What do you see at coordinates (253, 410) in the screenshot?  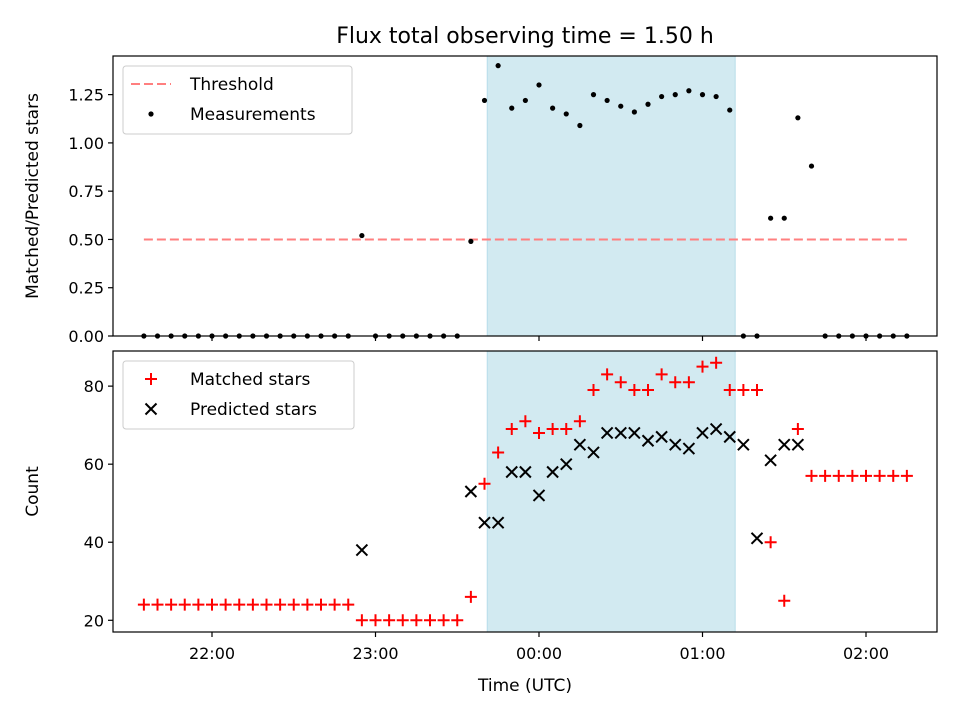 I see `legend-label: Predicted stars` at bounding box center [253, 410].